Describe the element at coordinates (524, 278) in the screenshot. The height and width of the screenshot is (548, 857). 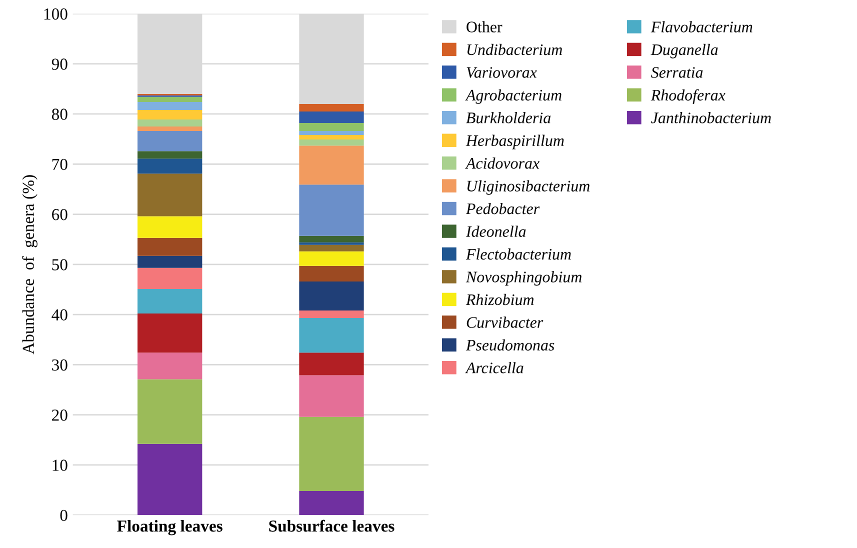
I see `legend-label: Novosphingobium` at that location.